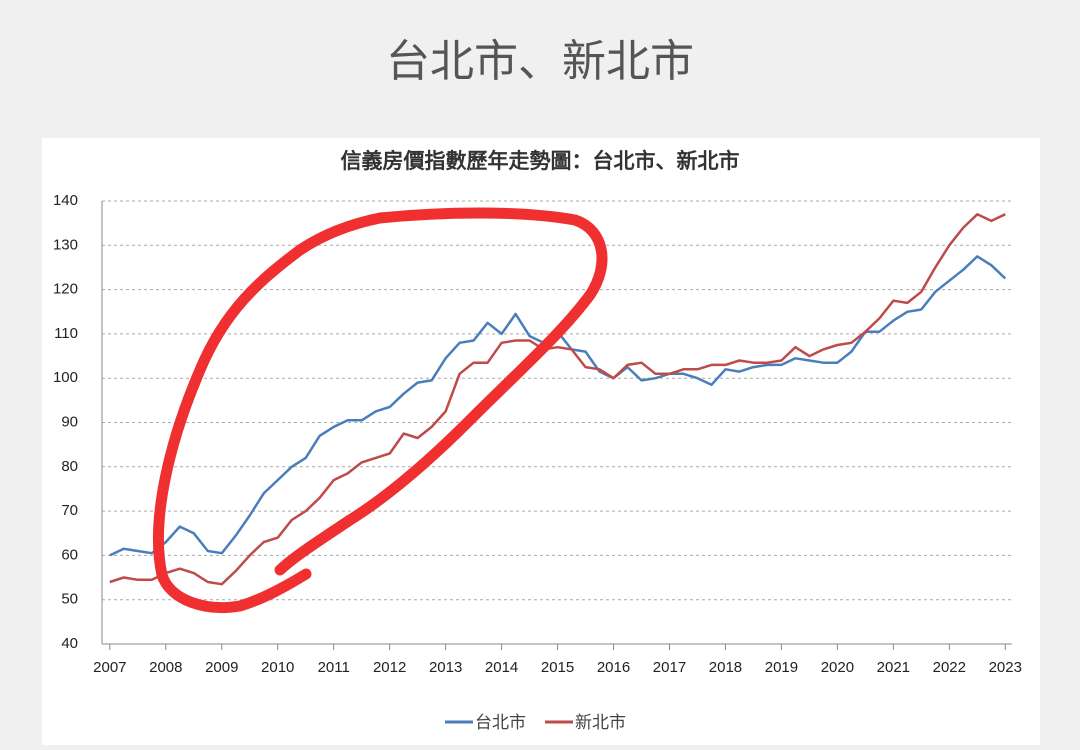  Describe the element at coordinates (600, 723) in the screenshot. I see `legend-label: 新北市` at that location.